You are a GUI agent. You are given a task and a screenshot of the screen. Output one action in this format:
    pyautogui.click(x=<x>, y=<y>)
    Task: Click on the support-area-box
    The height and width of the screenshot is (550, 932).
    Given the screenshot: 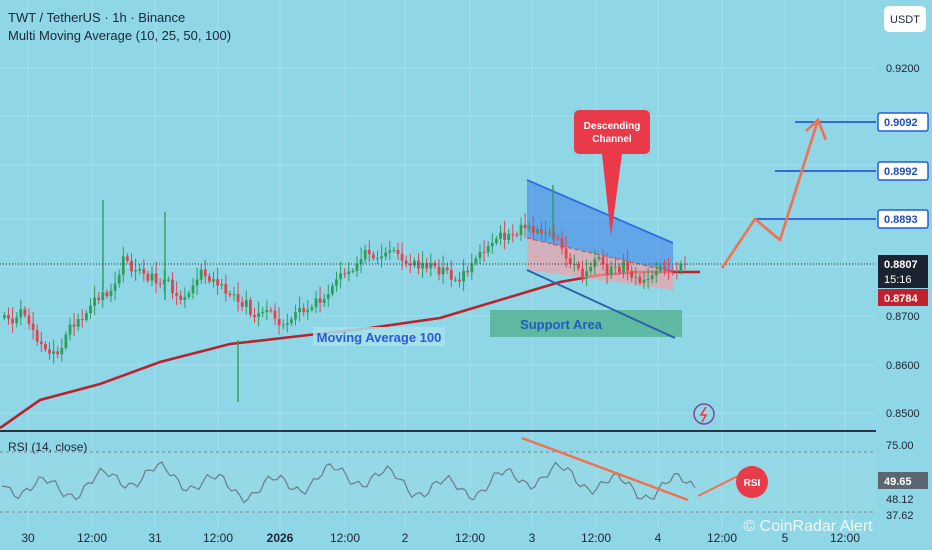 What is the action you would take?
    pyautogui.click(x=586, y=323)
    